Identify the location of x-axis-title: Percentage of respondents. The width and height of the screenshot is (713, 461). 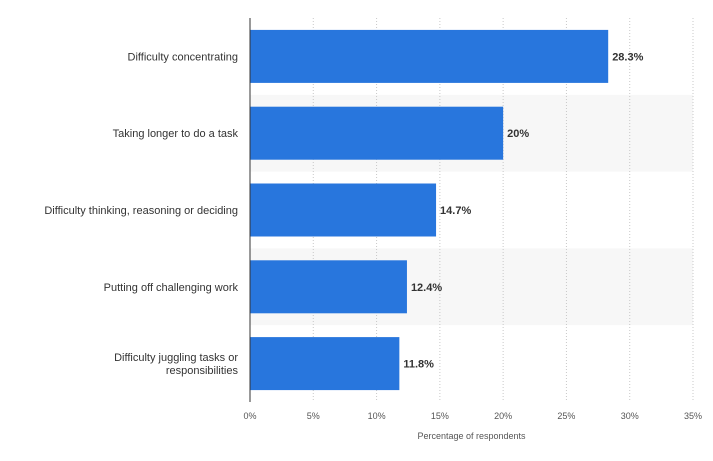
(471, 436).